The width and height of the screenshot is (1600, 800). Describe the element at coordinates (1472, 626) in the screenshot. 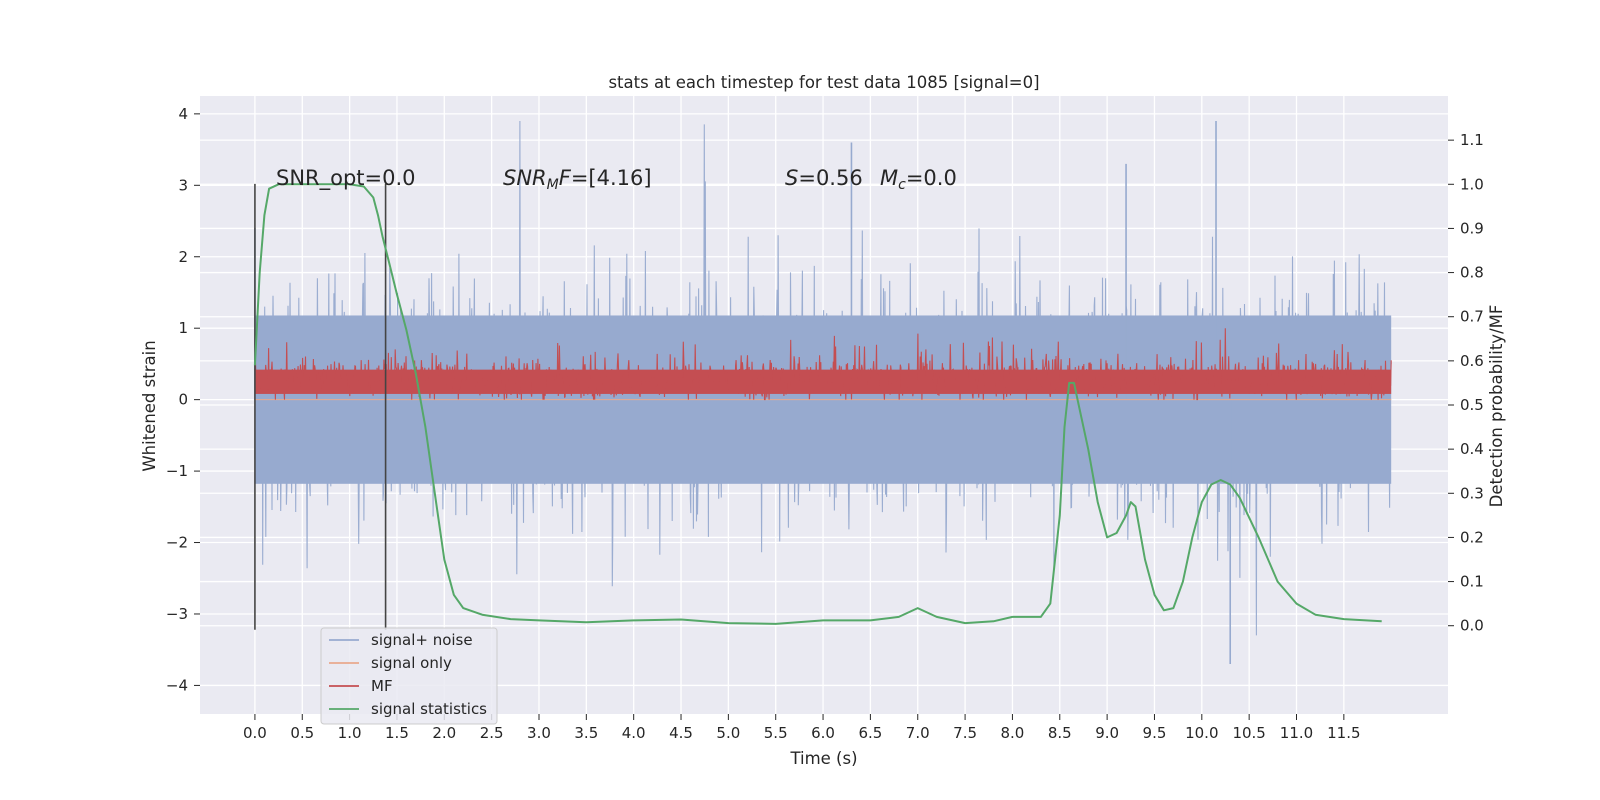

I see `y-right-tick-label: 0.0` at that location.